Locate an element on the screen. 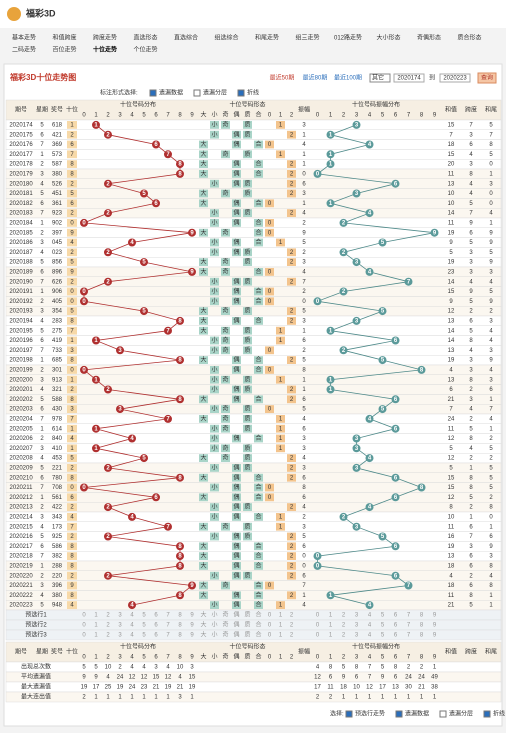  nav-link: 质合形态 is located at coordinates (469, 38).